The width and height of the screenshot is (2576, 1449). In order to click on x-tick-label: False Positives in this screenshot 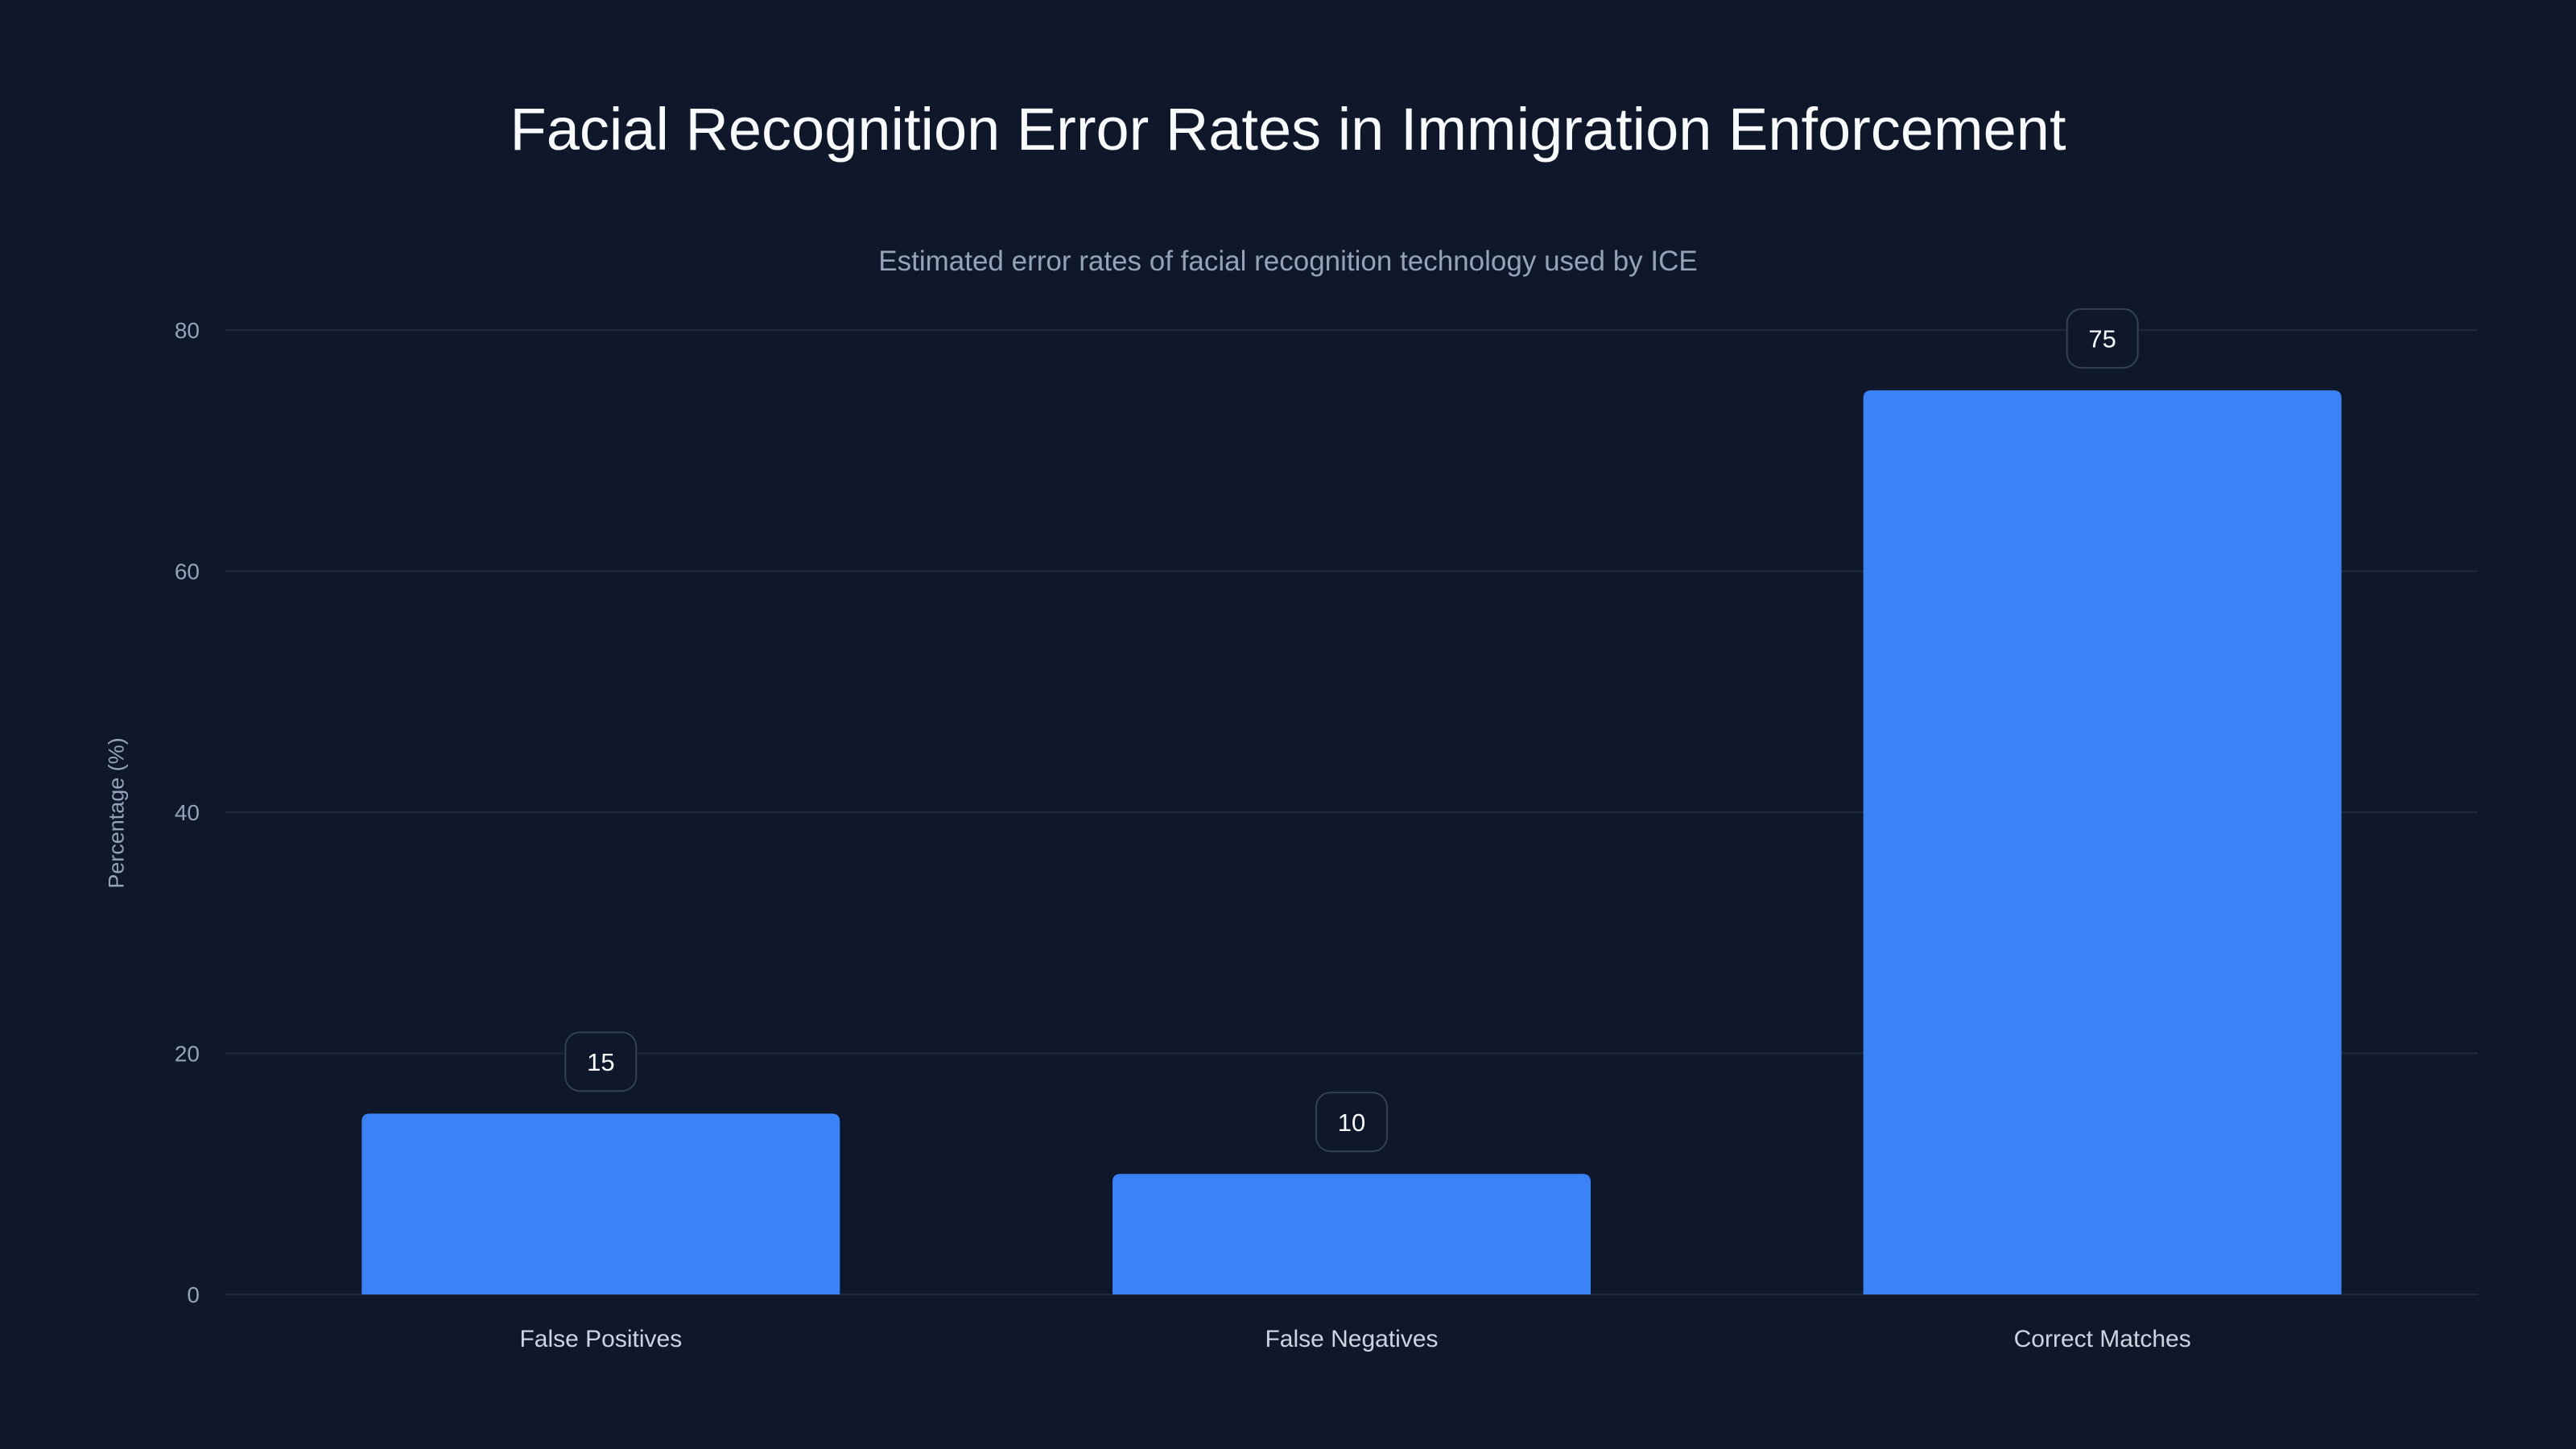, I will do `click(600, 1339)`.